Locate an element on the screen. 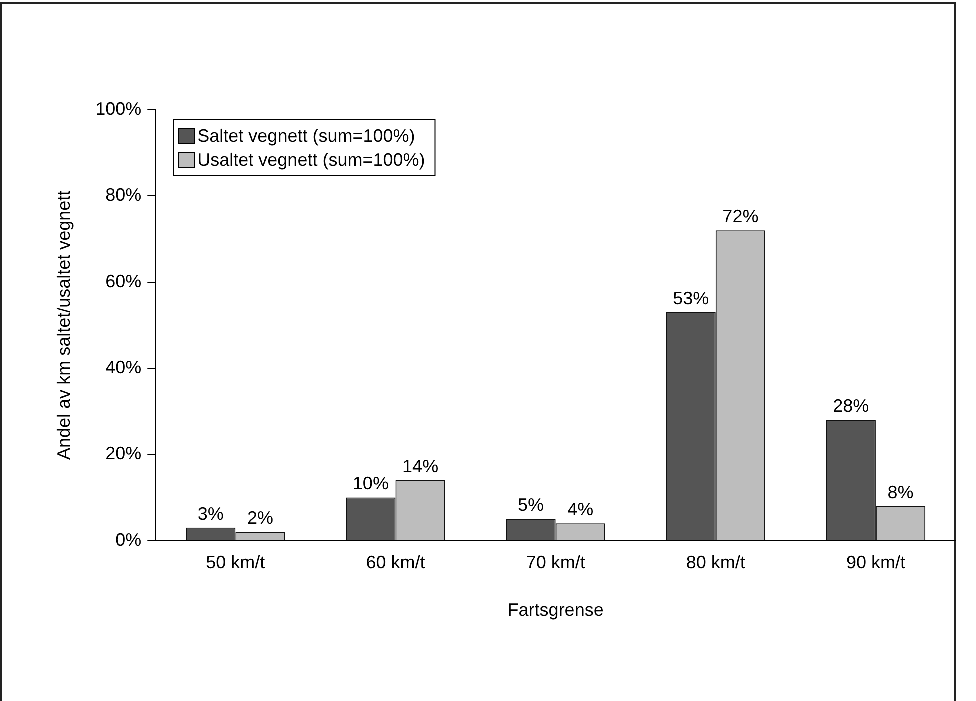 This screenshot has height=701, width=976. data-label: 10% is located at coordinates (370, 484).